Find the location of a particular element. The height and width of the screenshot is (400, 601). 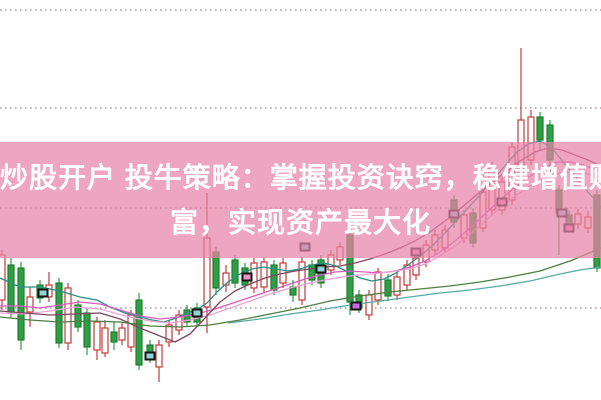

promo-banner-line-1: 炒股开户 投牛策略：掌握投资诀窍，稳健增值财 is located at coordinates (300, 177).